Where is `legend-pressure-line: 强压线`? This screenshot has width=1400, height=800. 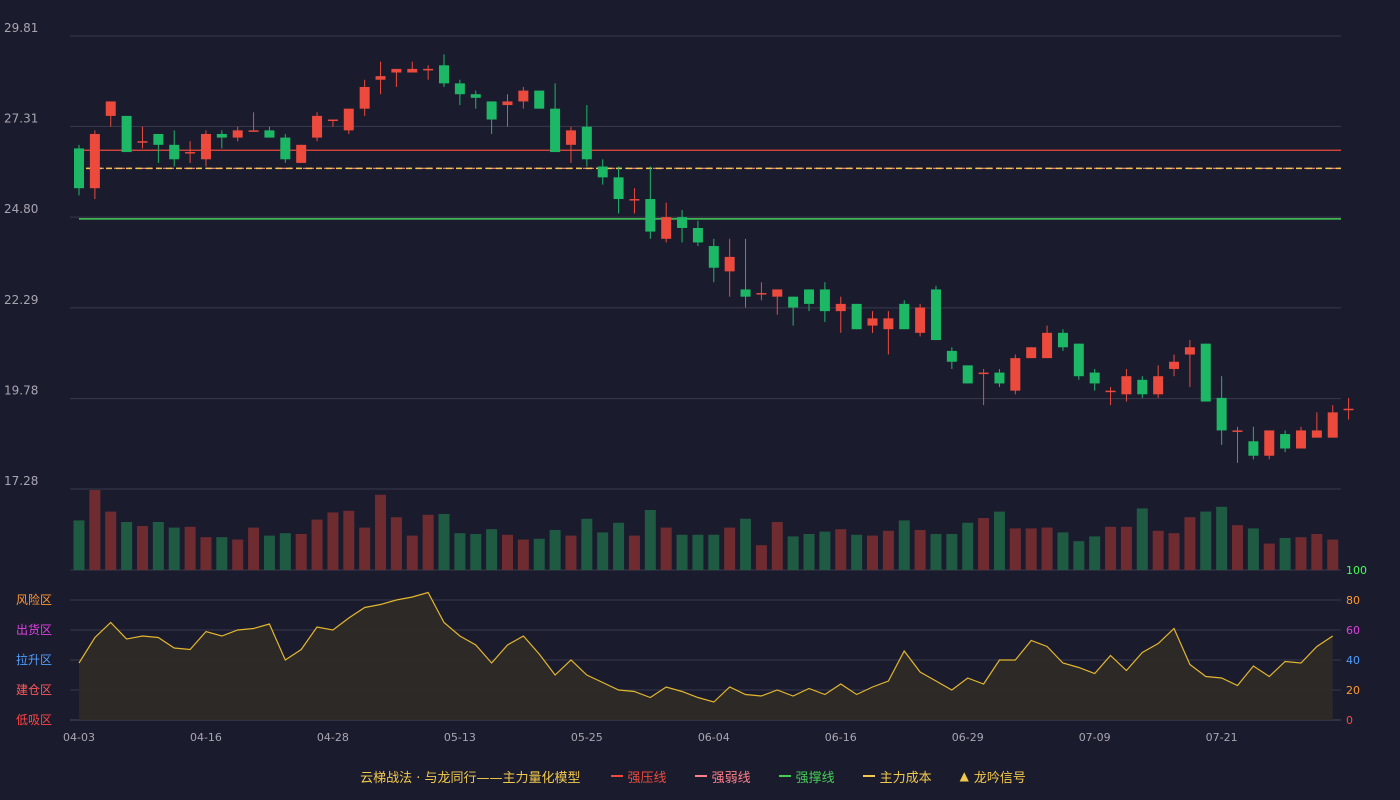 legend-pressure-line: 强压线 is located at coordinates (638, 776).